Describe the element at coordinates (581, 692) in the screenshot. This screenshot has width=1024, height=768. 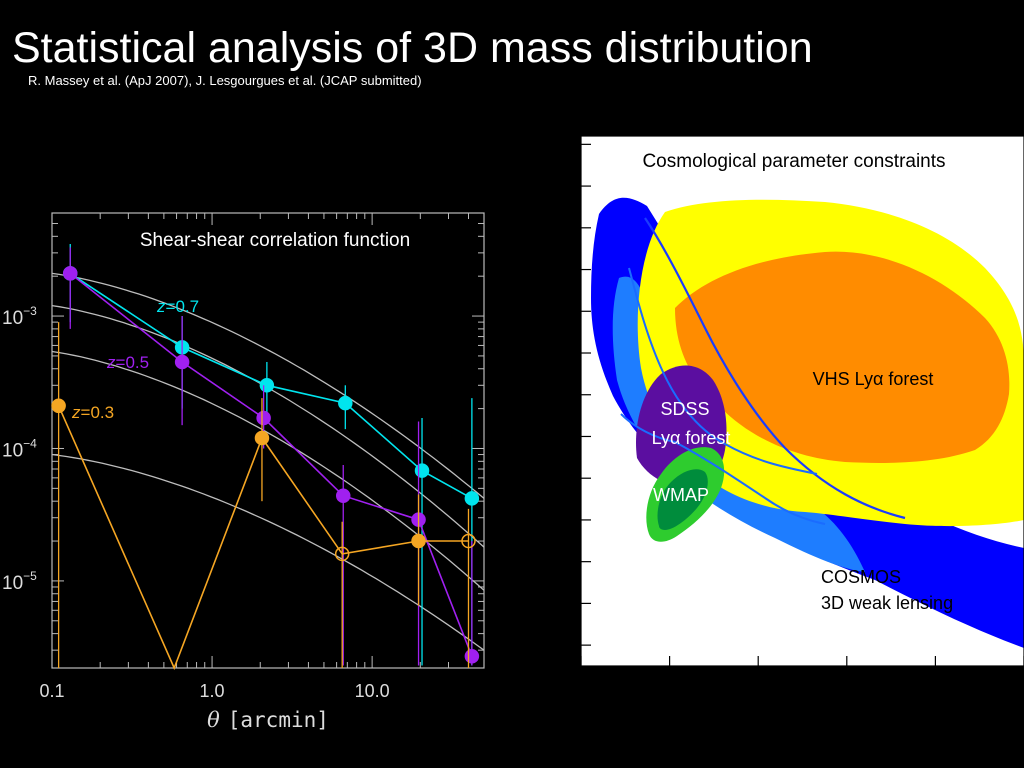
I see `x-tick-label: 0` at that location.